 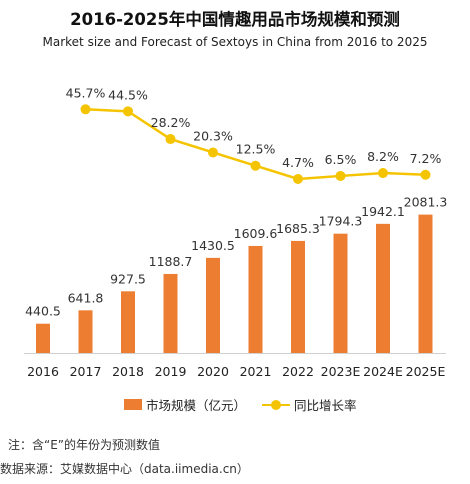 I want to click on growth-rate-point-2021, so click(x=255, y=165).